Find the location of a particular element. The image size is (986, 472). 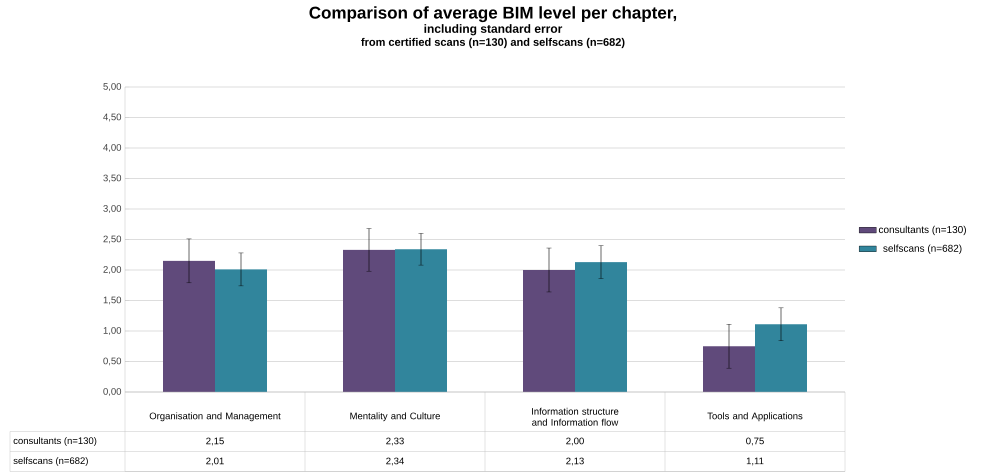

y-tick-label: 3,00 is located at coordinates (112, 209).